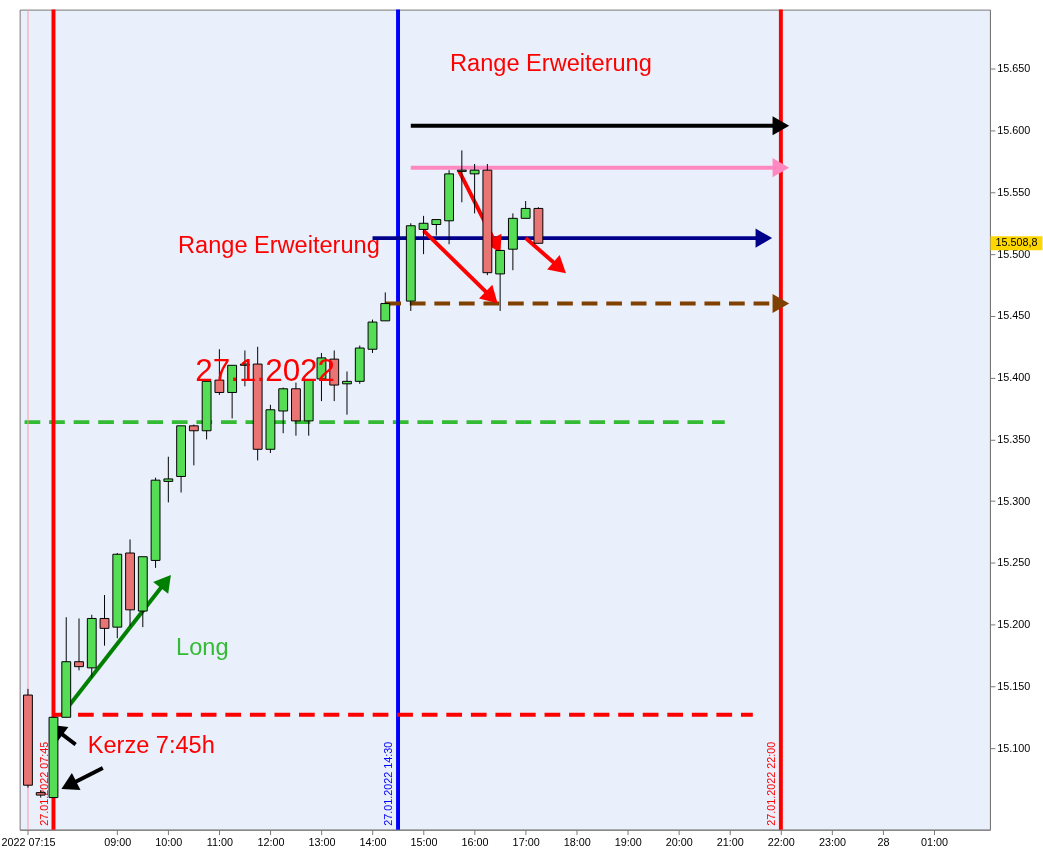 This screenshot has width=1043, height=863. I want to click on x-tick-label: 16:00, so click(475, 841).